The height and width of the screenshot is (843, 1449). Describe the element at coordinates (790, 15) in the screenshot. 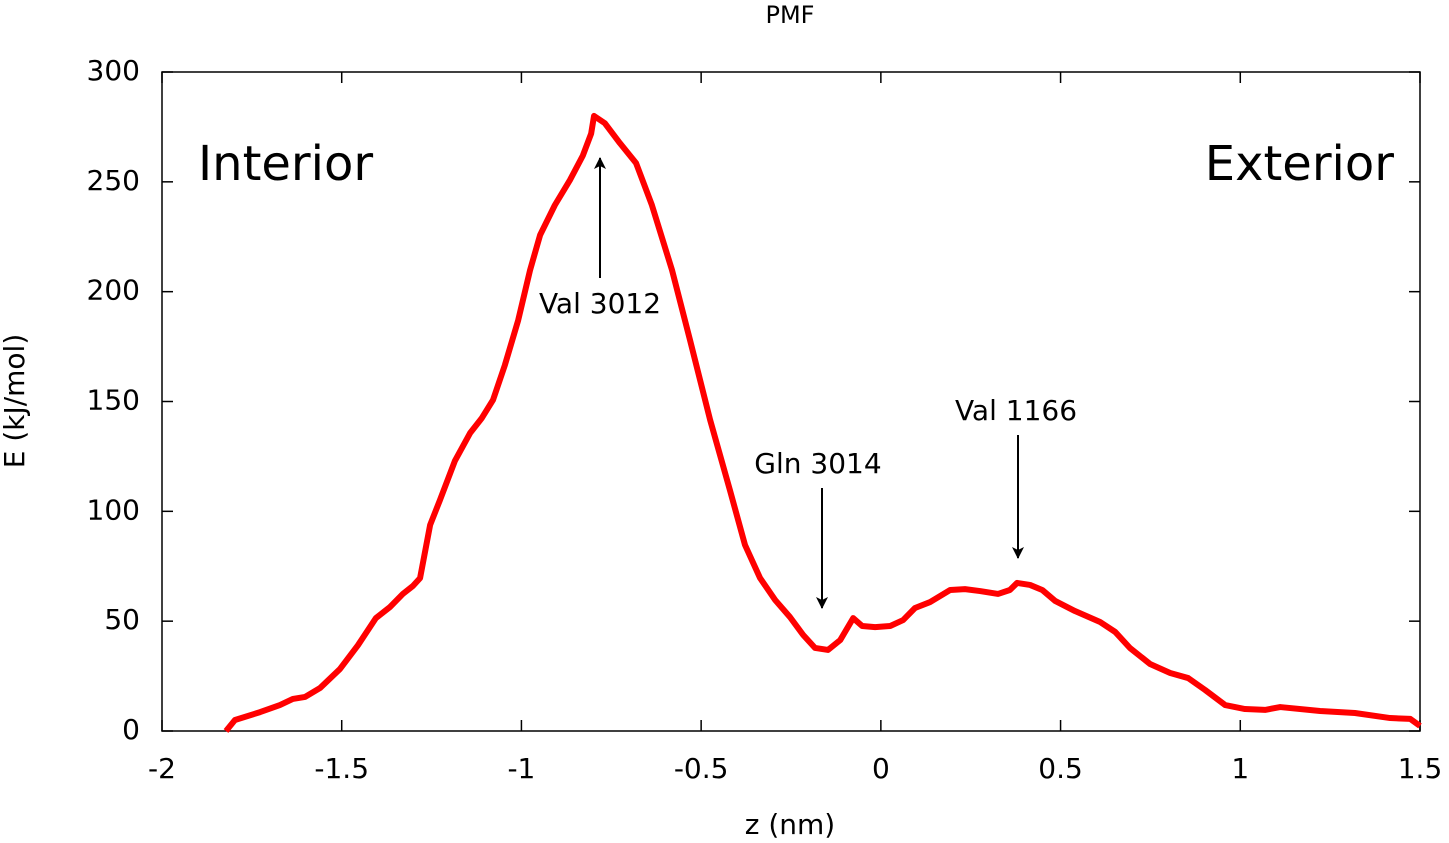

I see `chart-title: PMF` at that location.